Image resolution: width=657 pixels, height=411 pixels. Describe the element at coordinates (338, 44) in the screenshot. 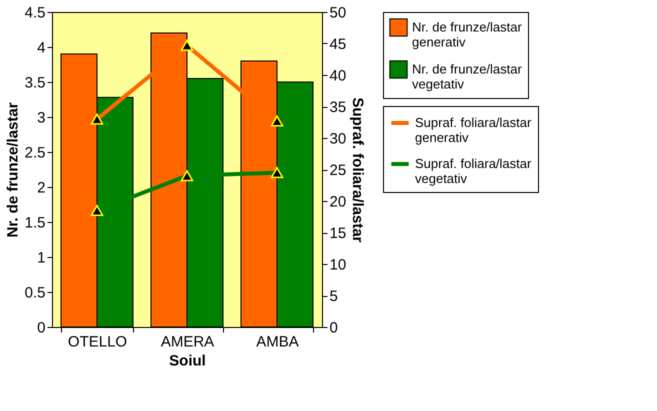

I see `y2-tick-label: 45` at that location.